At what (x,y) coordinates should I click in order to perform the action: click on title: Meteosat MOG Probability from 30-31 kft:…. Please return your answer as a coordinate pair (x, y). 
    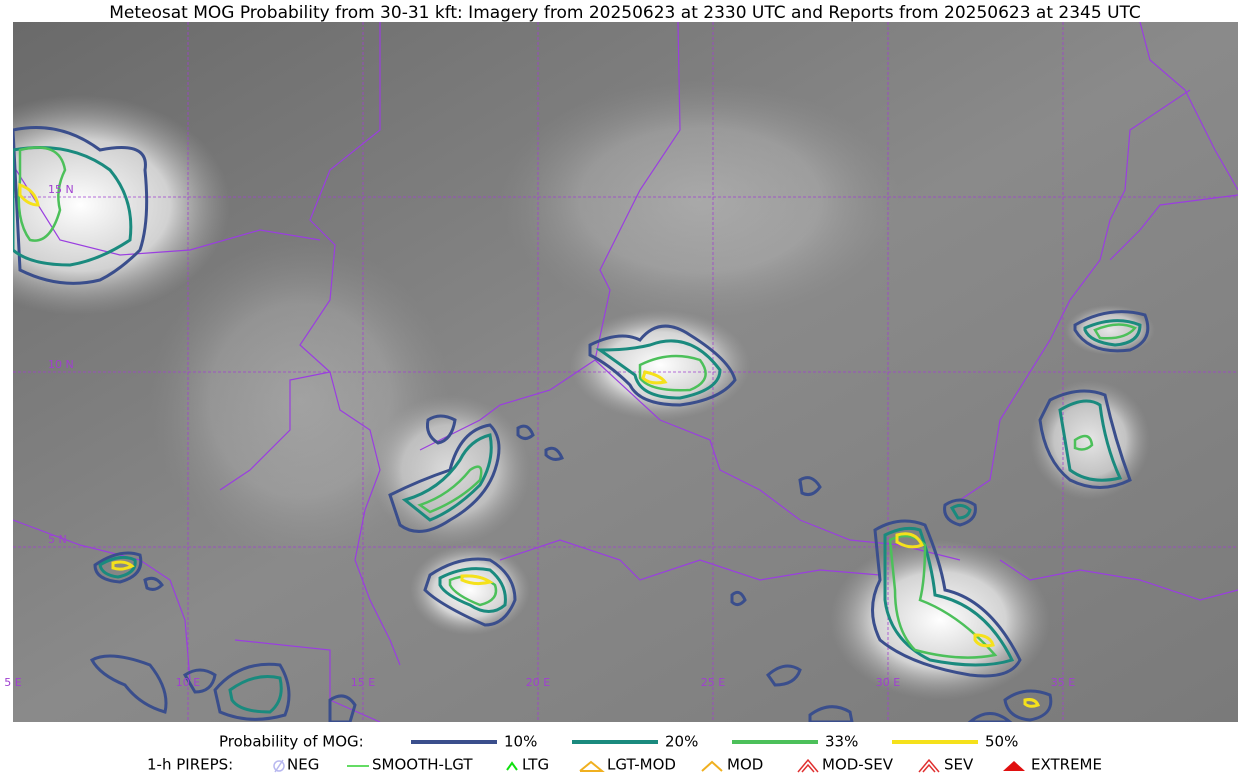
    Looking at the image, I should click on (625, 13).